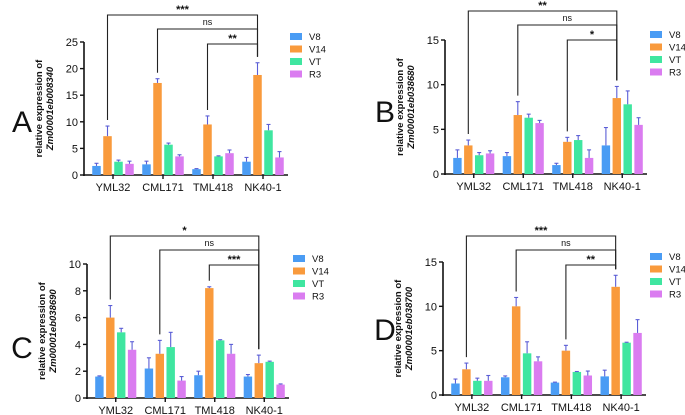  What do you see at coordinates (677, 270) in the screenshot?
I see `legend-label-v14: V14` at bounding box center [677, 270].